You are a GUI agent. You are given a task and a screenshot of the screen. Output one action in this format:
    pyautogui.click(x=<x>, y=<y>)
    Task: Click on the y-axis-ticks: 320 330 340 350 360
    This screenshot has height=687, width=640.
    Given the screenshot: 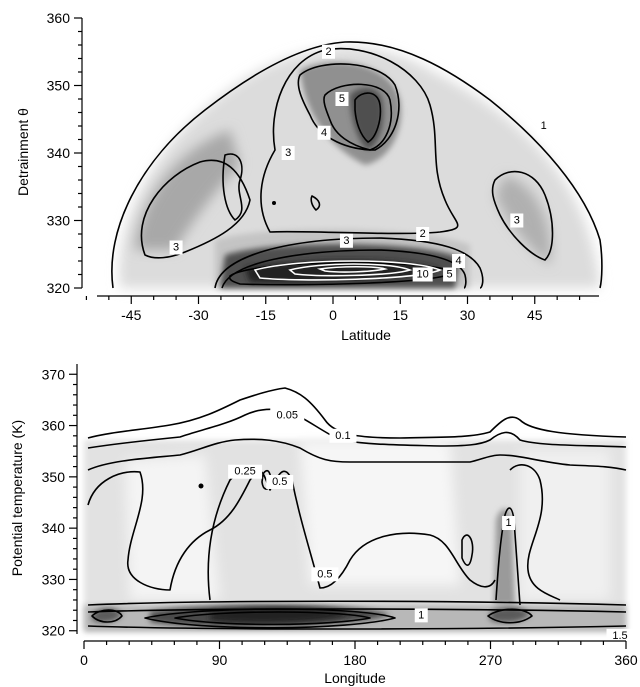 What is the action you would take?
    pyautogui.click(x=64, y=153)
    